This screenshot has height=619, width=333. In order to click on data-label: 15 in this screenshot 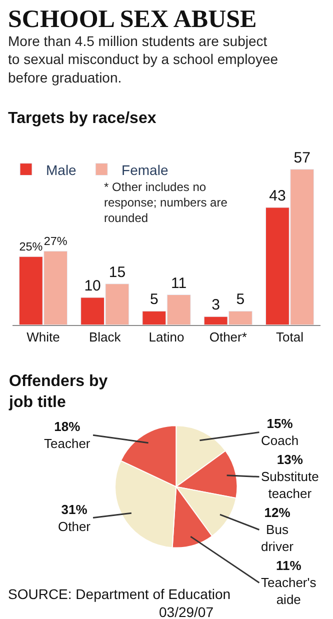, I will do `click(117, 272)`.